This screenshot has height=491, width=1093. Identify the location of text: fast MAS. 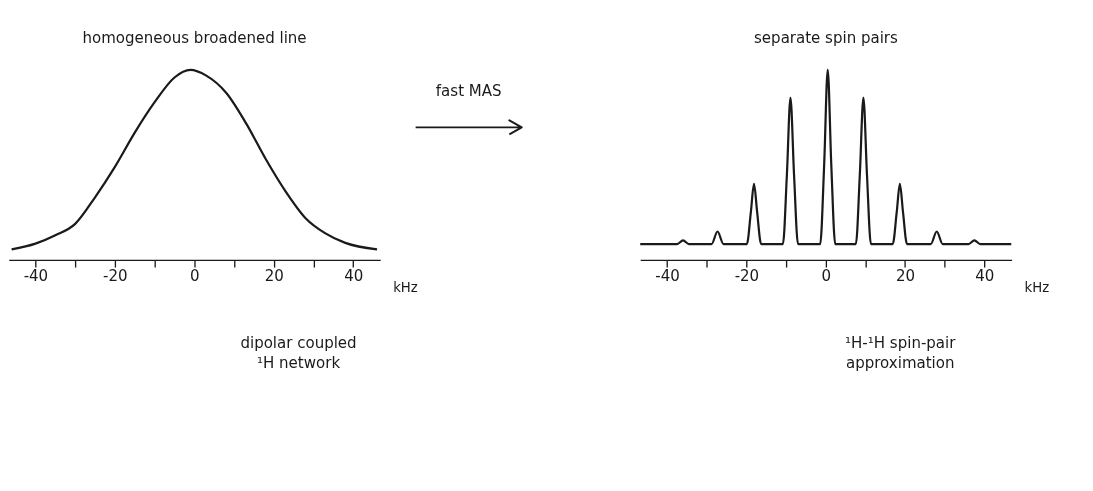
(468, 91).